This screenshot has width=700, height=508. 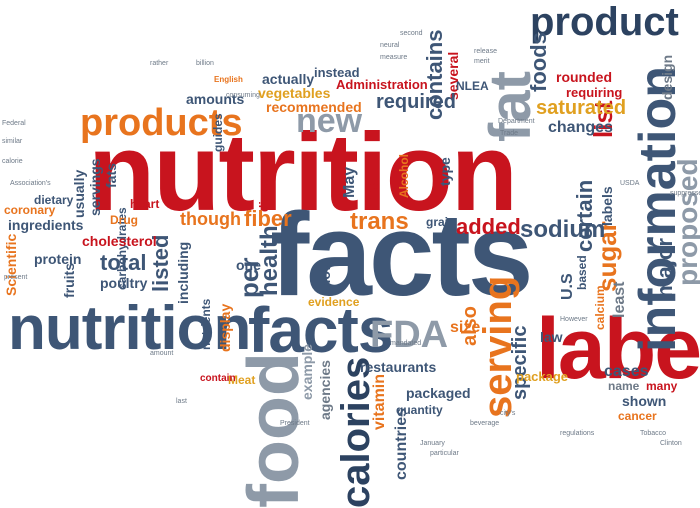 What do you see at coordinates (30, 210) in the screenshot?
I see `word-coronary: coronary` at bounding box center [30, 210].